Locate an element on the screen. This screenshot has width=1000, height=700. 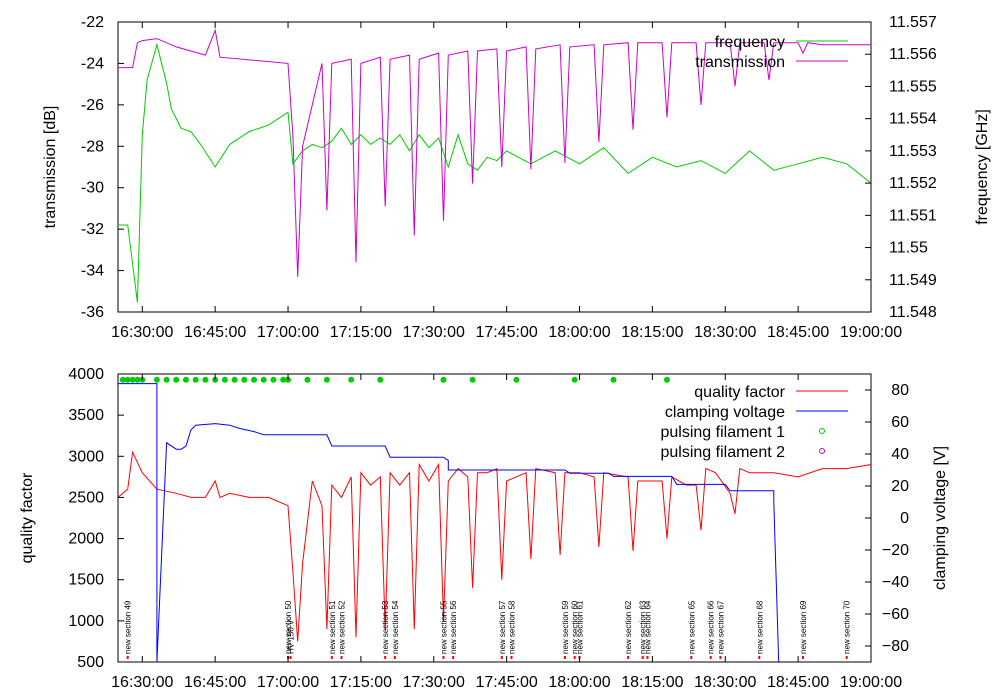
annotation-label-7: new section 55 is located at coordinates (444, 627).